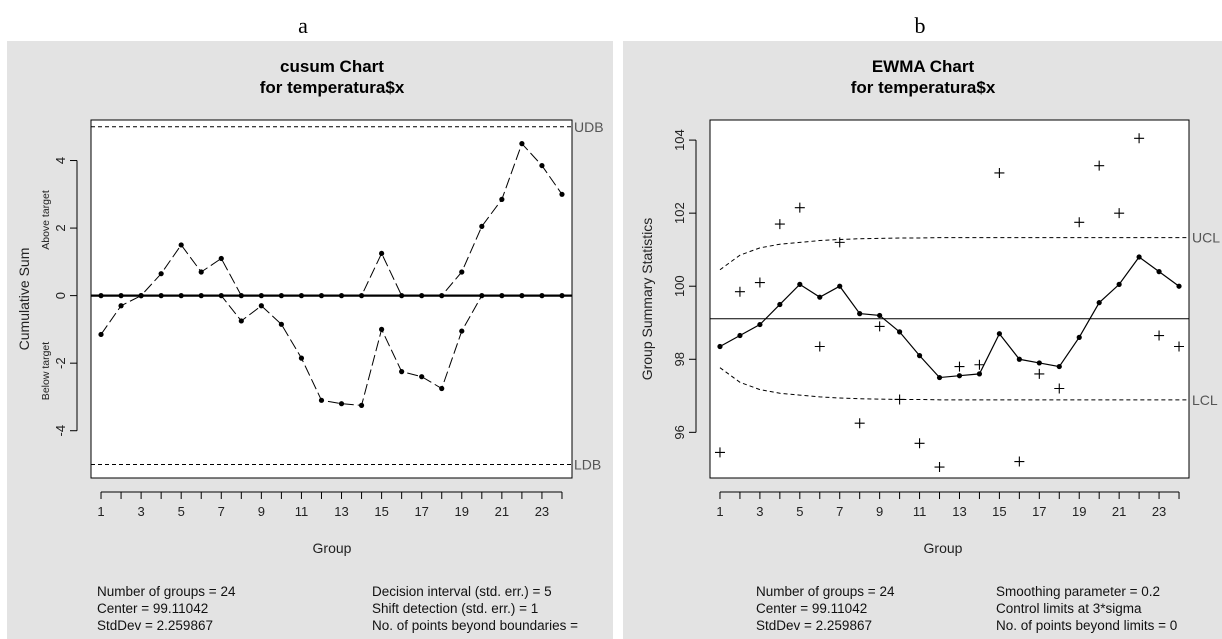  I want to click on cusum-ldb-label: LDB, so click(587, 464).